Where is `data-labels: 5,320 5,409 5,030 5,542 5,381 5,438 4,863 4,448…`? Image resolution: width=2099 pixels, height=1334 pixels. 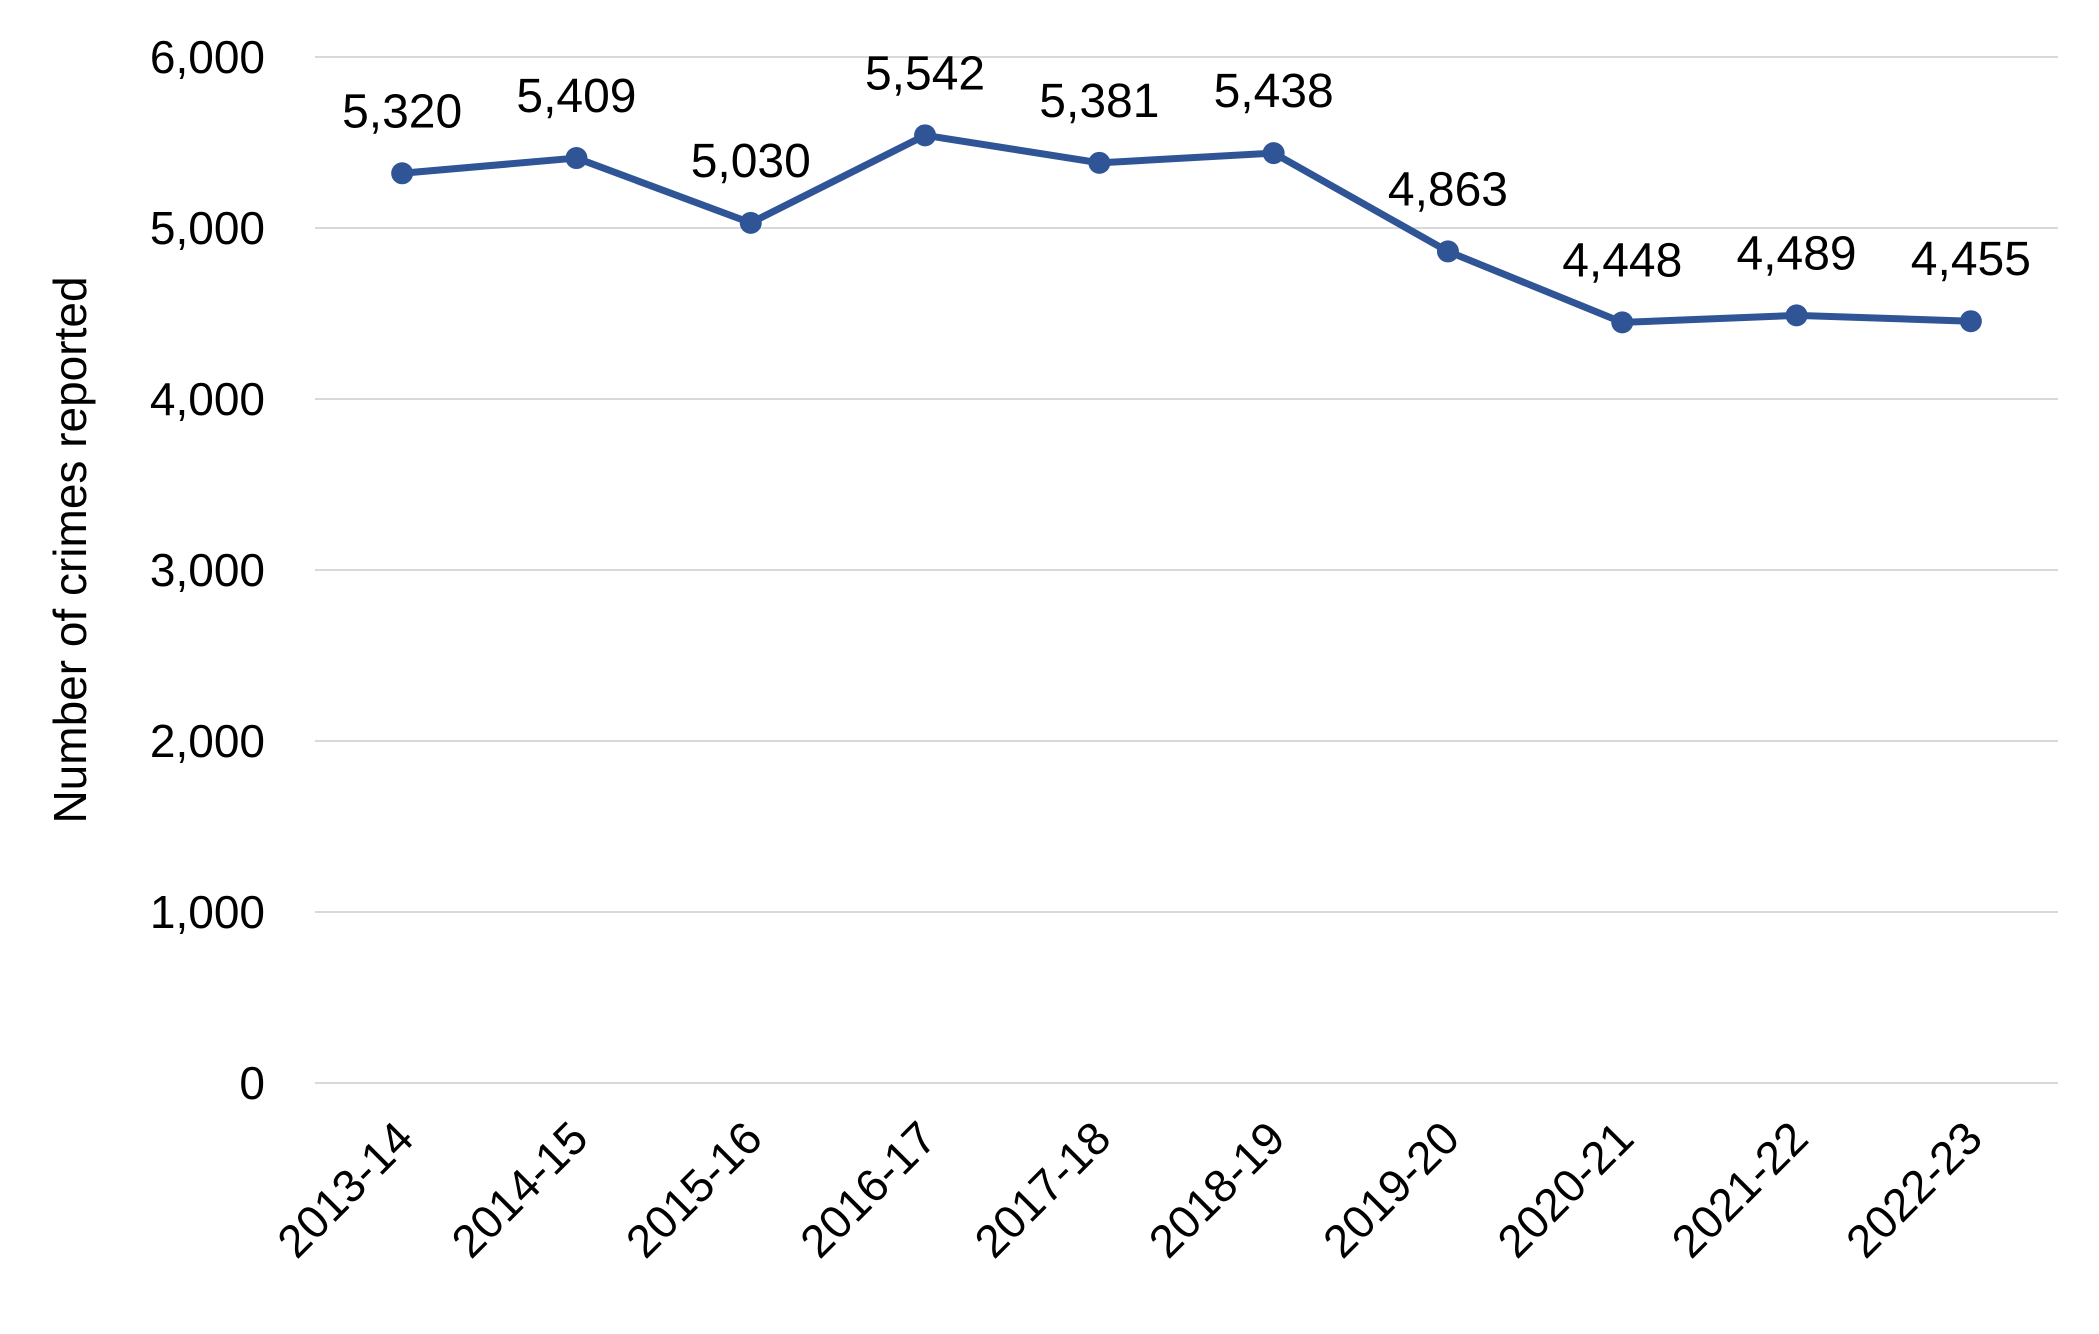 data-labels: 5,320 5,409 5,030 5,542 5,381 5,438 4,863 4,448… is located at coordinates (1186, 167).